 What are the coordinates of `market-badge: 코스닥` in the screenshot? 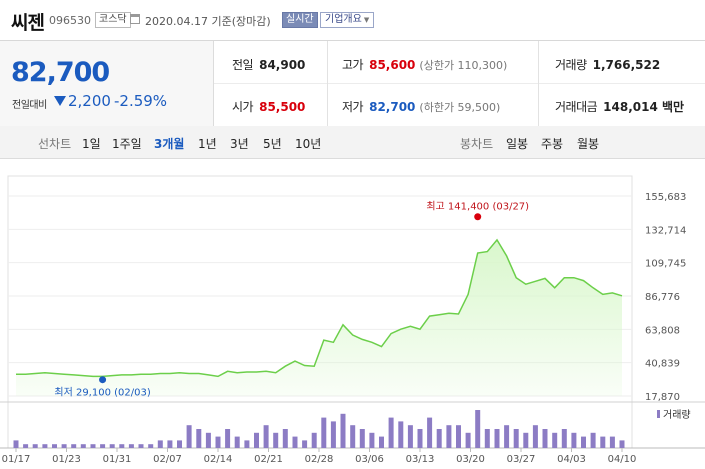 It's located at (113, 20).